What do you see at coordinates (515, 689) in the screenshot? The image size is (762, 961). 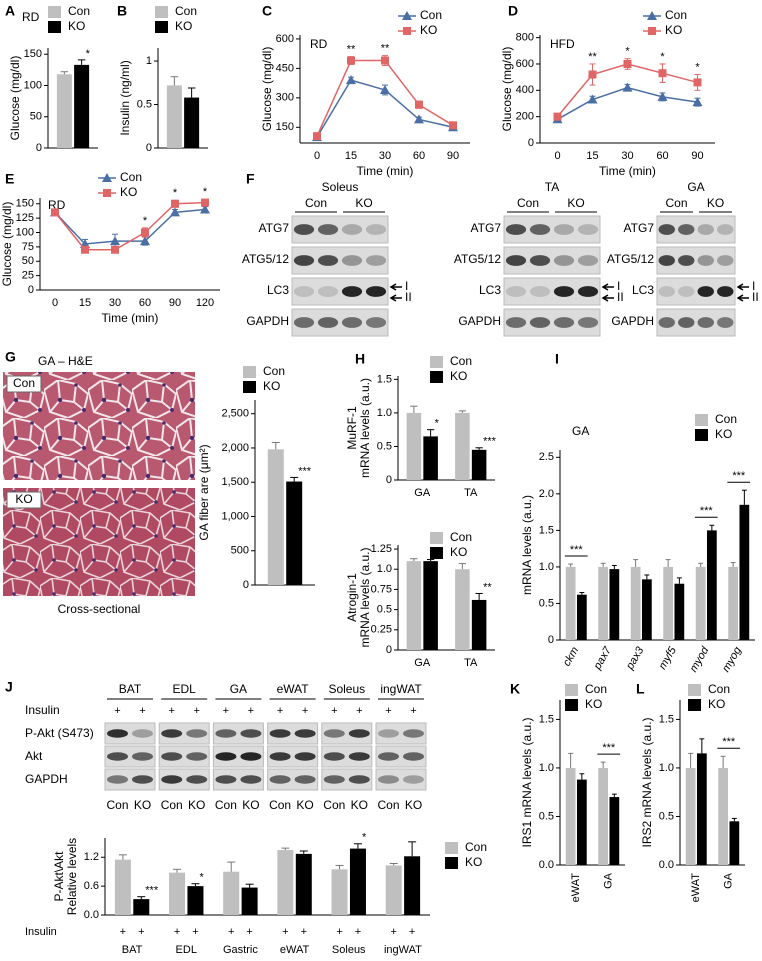 I see `panel-letter: K` at bounding box center [515, 689].